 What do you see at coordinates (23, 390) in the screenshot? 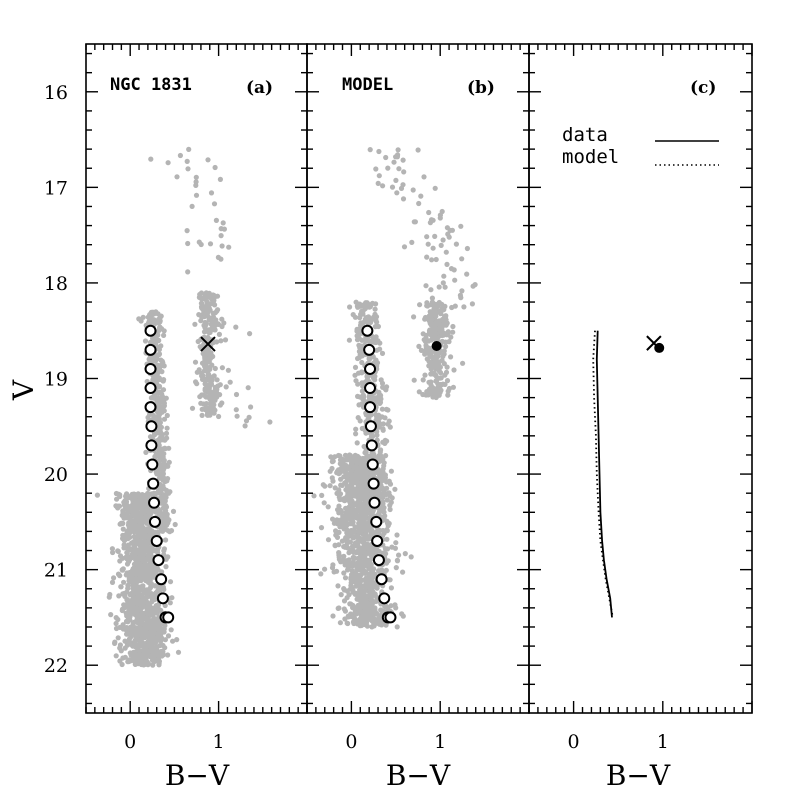
I see `y-axis-label: V` at bounding box center [23, 390].